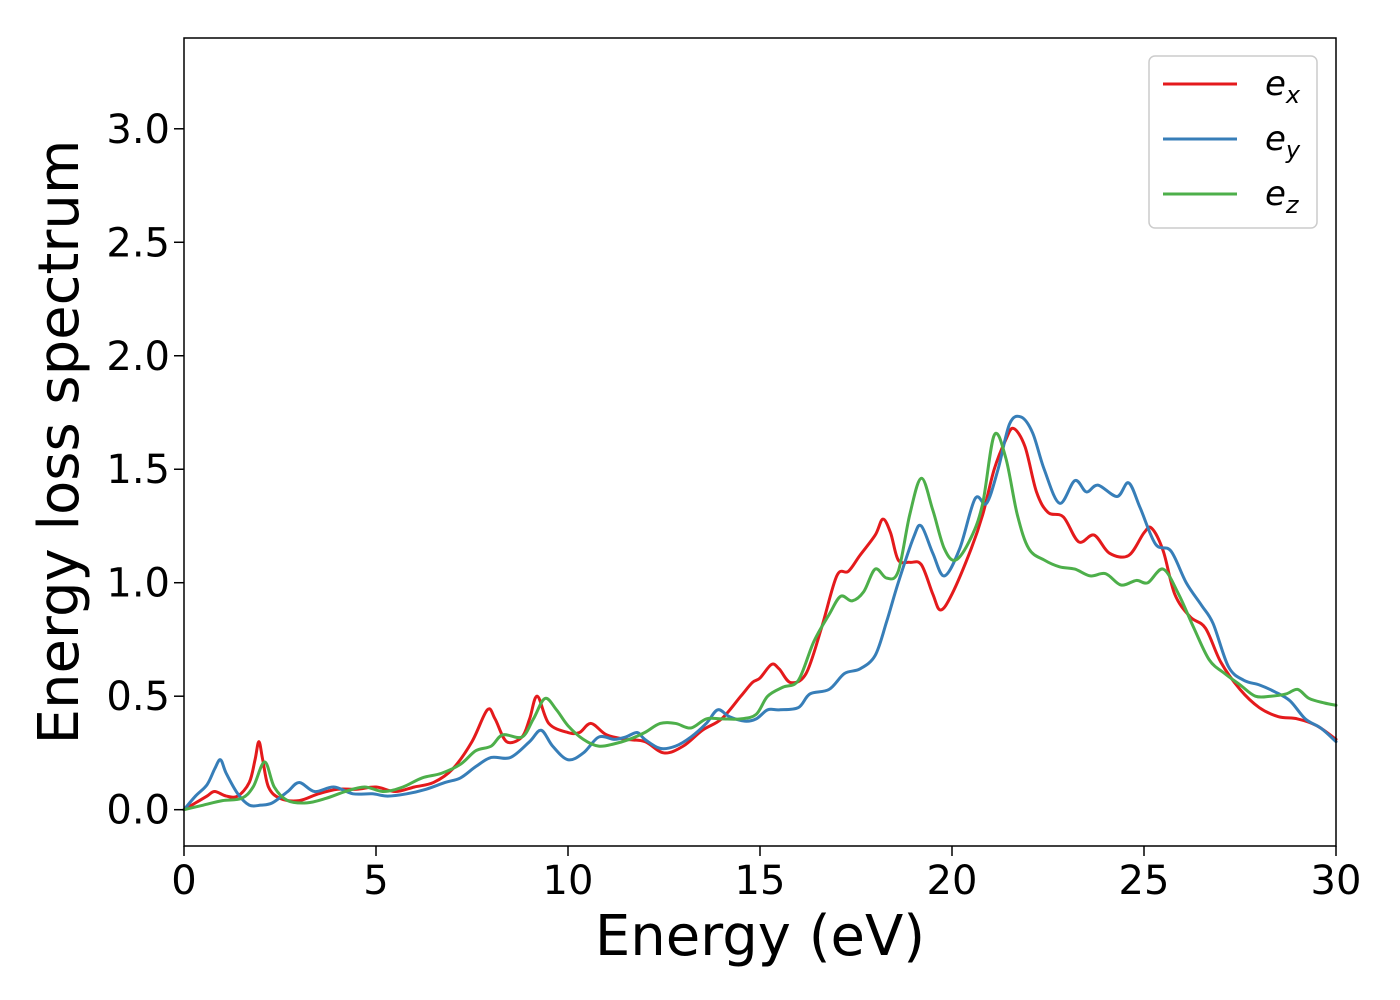  Describe the element at coordinates (1144, 881) in the screenshot. I see `x-tick-label: 25` at that location.